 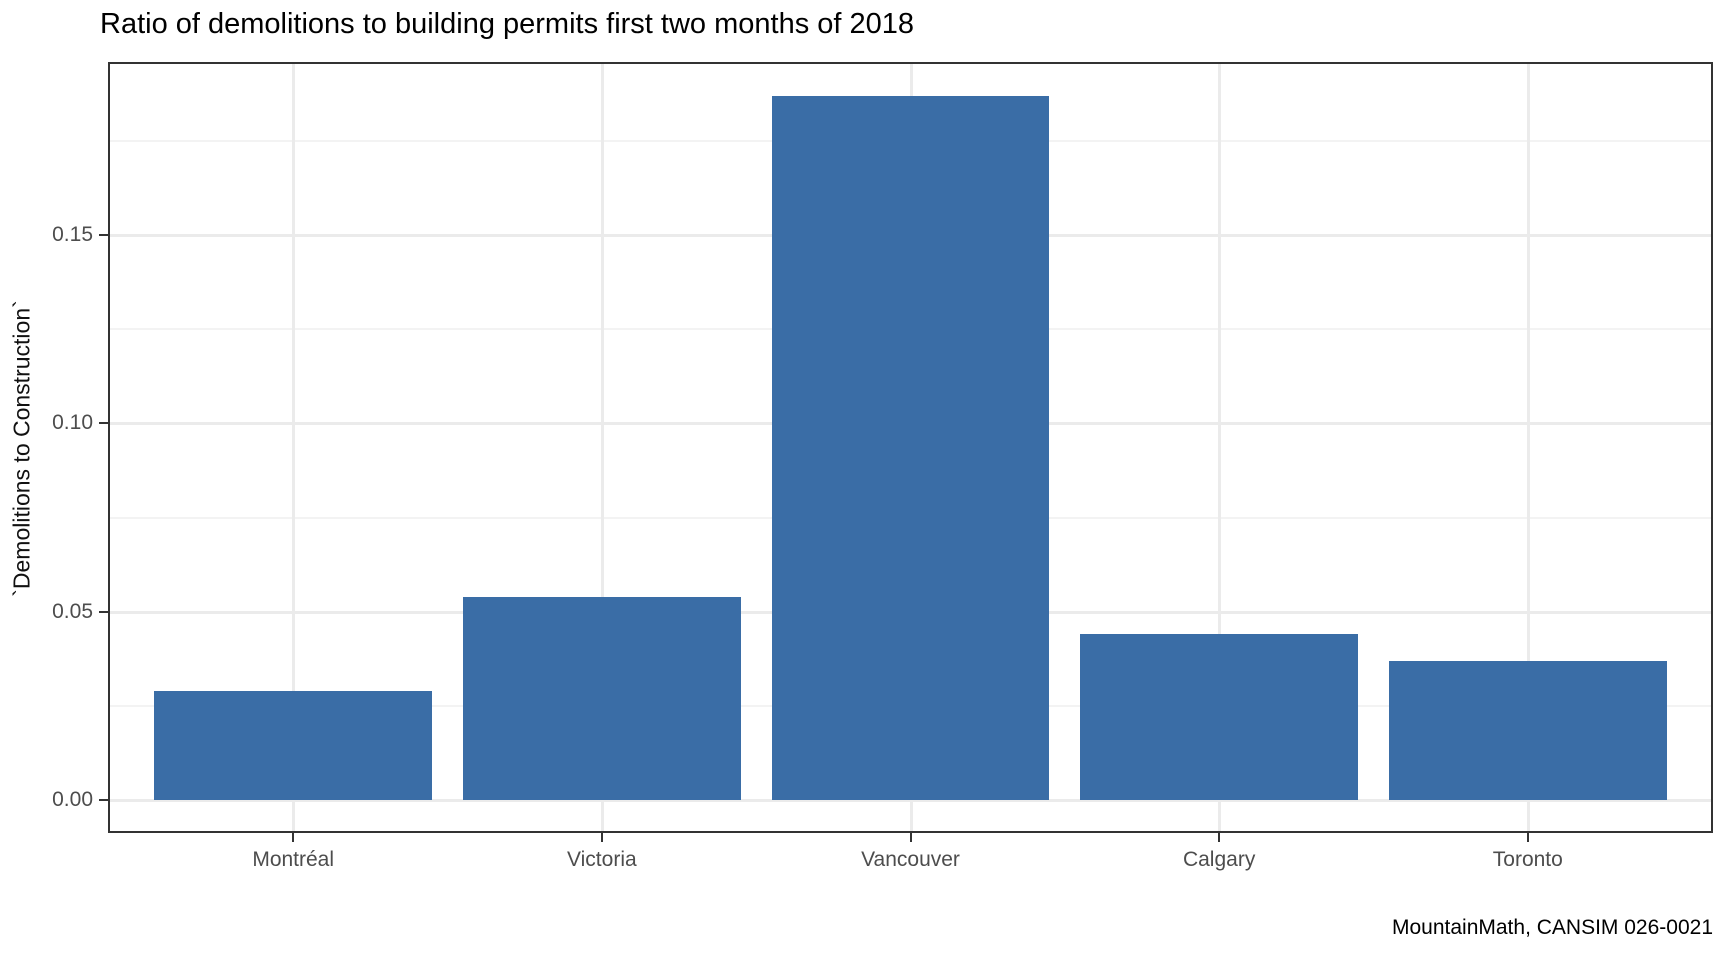 What do you see at coordinates (72, 611) in the screenshot?
I see `y-tick-label: 0.05` at bounding box center [72, 611].